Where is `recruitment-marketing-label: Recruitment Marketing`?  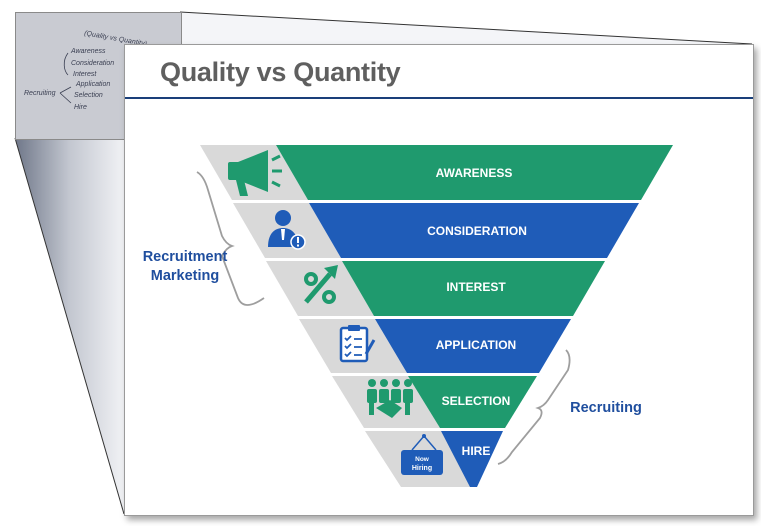 recruitment-marketing-label: Recruitment Marketing is located at coordinates (185, 267).